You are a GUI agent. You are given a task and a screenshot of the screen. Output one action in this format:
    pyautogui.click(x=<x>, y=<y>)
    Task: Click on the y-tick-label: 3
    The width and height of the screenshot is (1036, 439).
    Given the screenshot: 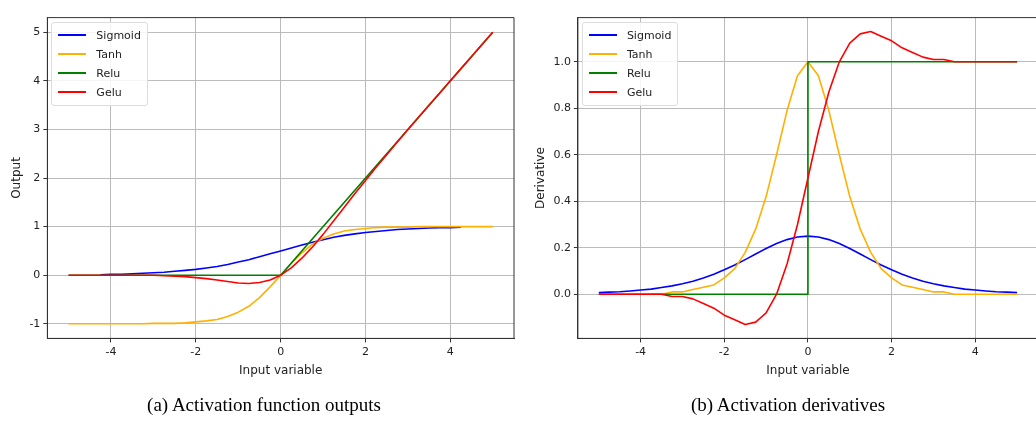 What is the action you would take?
    pyautogui.click(x=37, y=129)
    